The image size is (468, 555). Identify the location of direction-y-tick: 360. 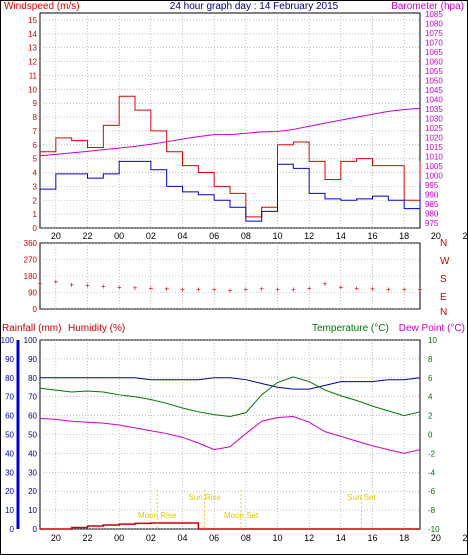
(31, 243).